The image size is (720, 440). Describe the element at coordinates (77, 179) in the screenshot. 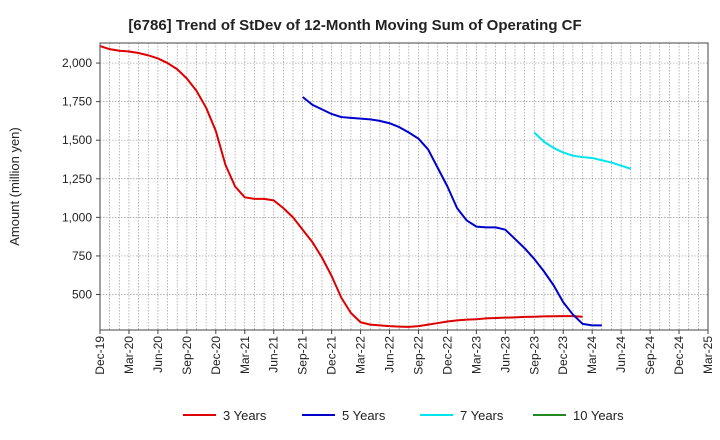

I see `y-tick-label: 1,250` at that location.